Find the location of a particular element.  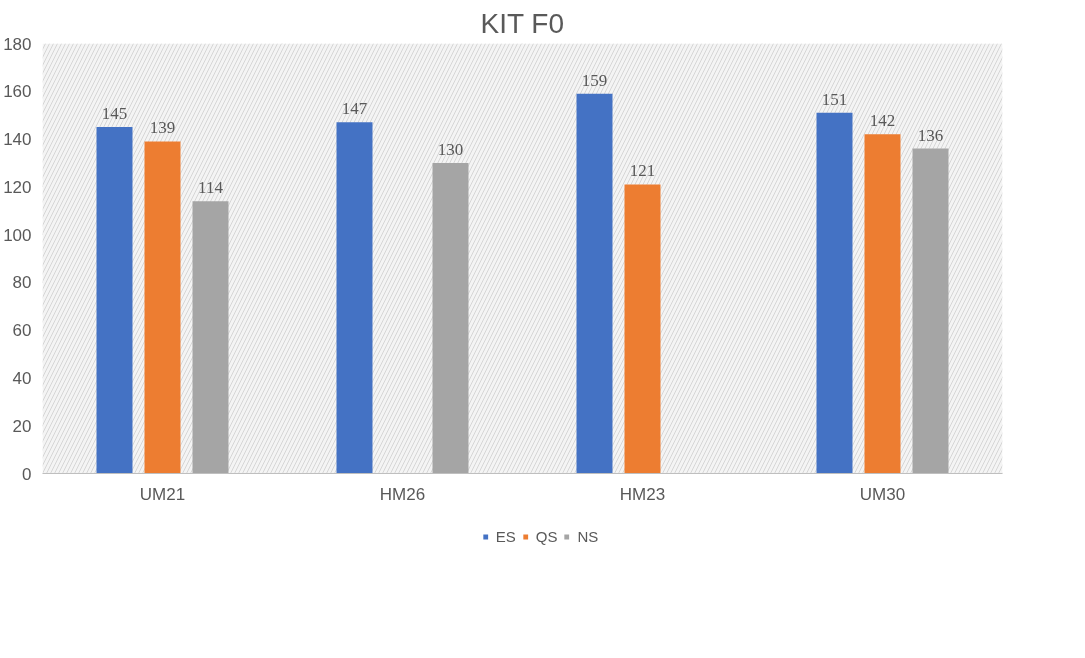

chart-title: KIT F0 is located at coordinates (522, 23).